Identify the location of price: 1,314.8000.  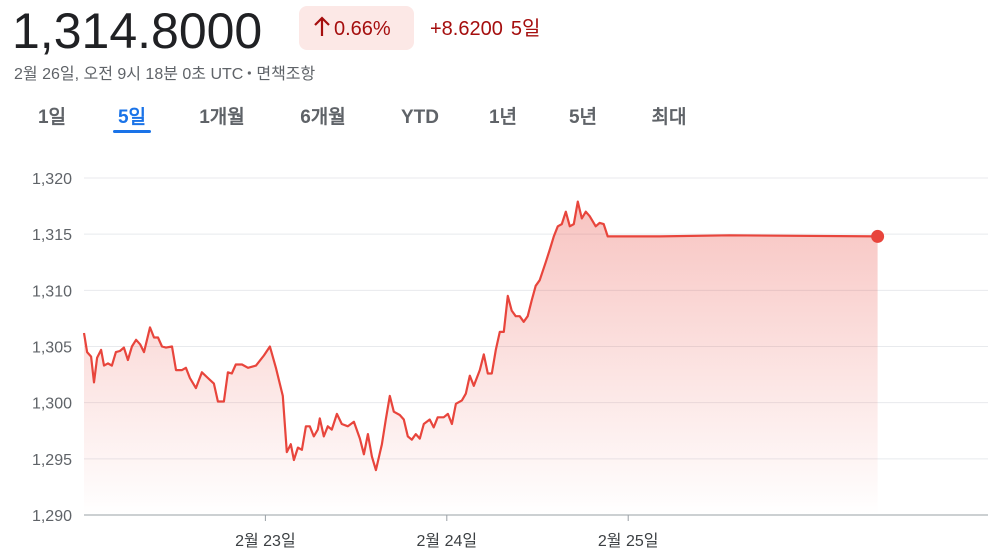
(137, 31).